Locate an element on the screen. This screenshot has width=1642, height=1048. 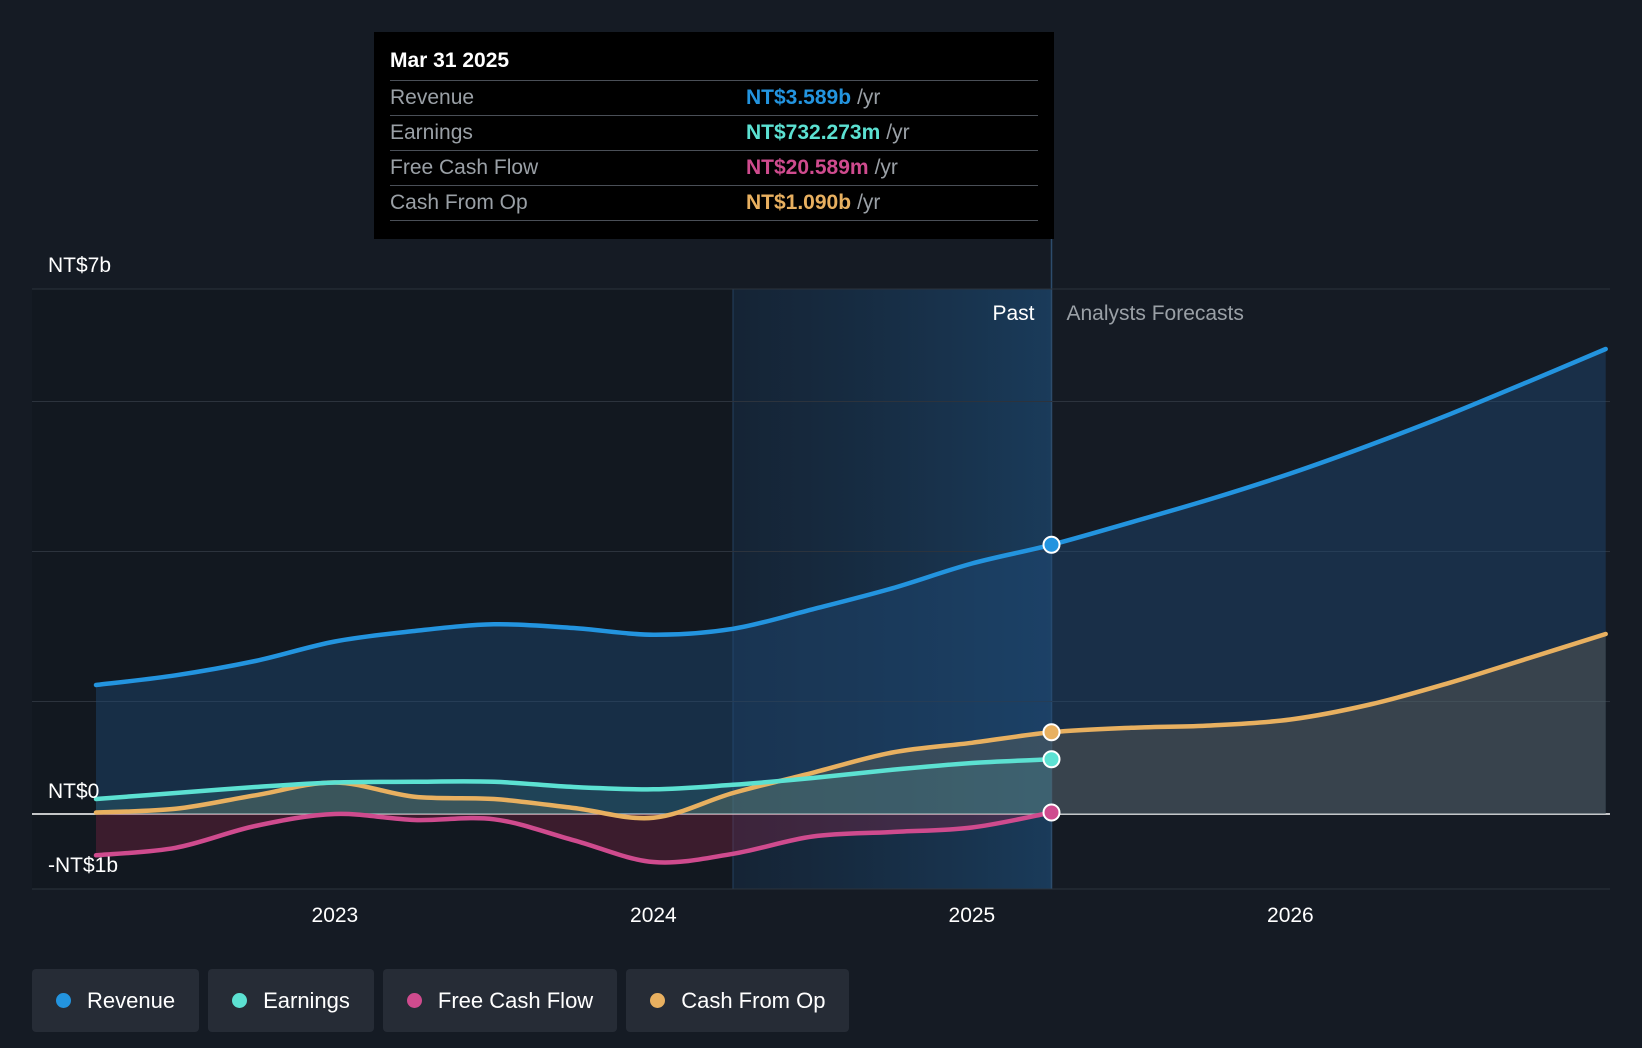
tooltip-row-revenue: Revenue NT$3.589b /yr is located at coordinates (714, 98).